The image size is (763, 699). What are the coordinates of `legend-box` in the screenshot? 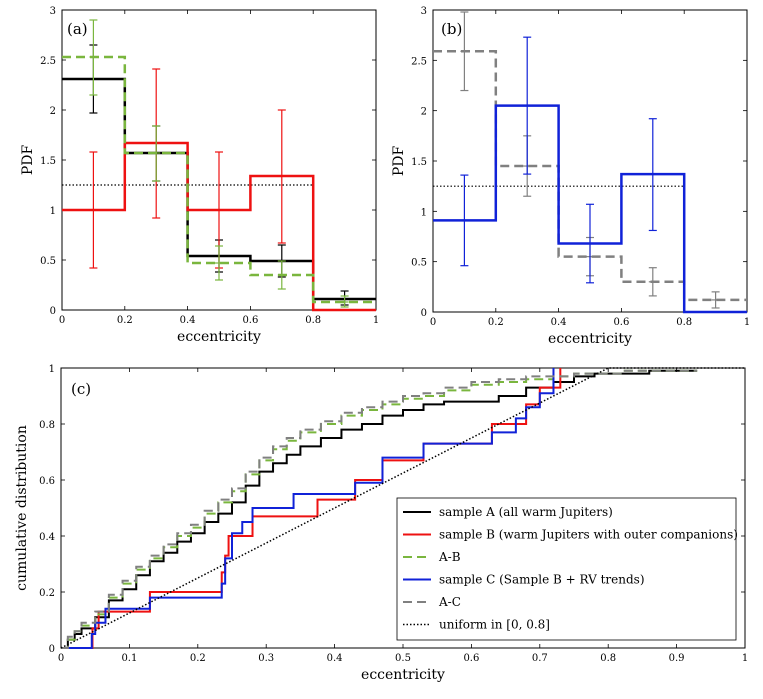 It's located at (566, 569).